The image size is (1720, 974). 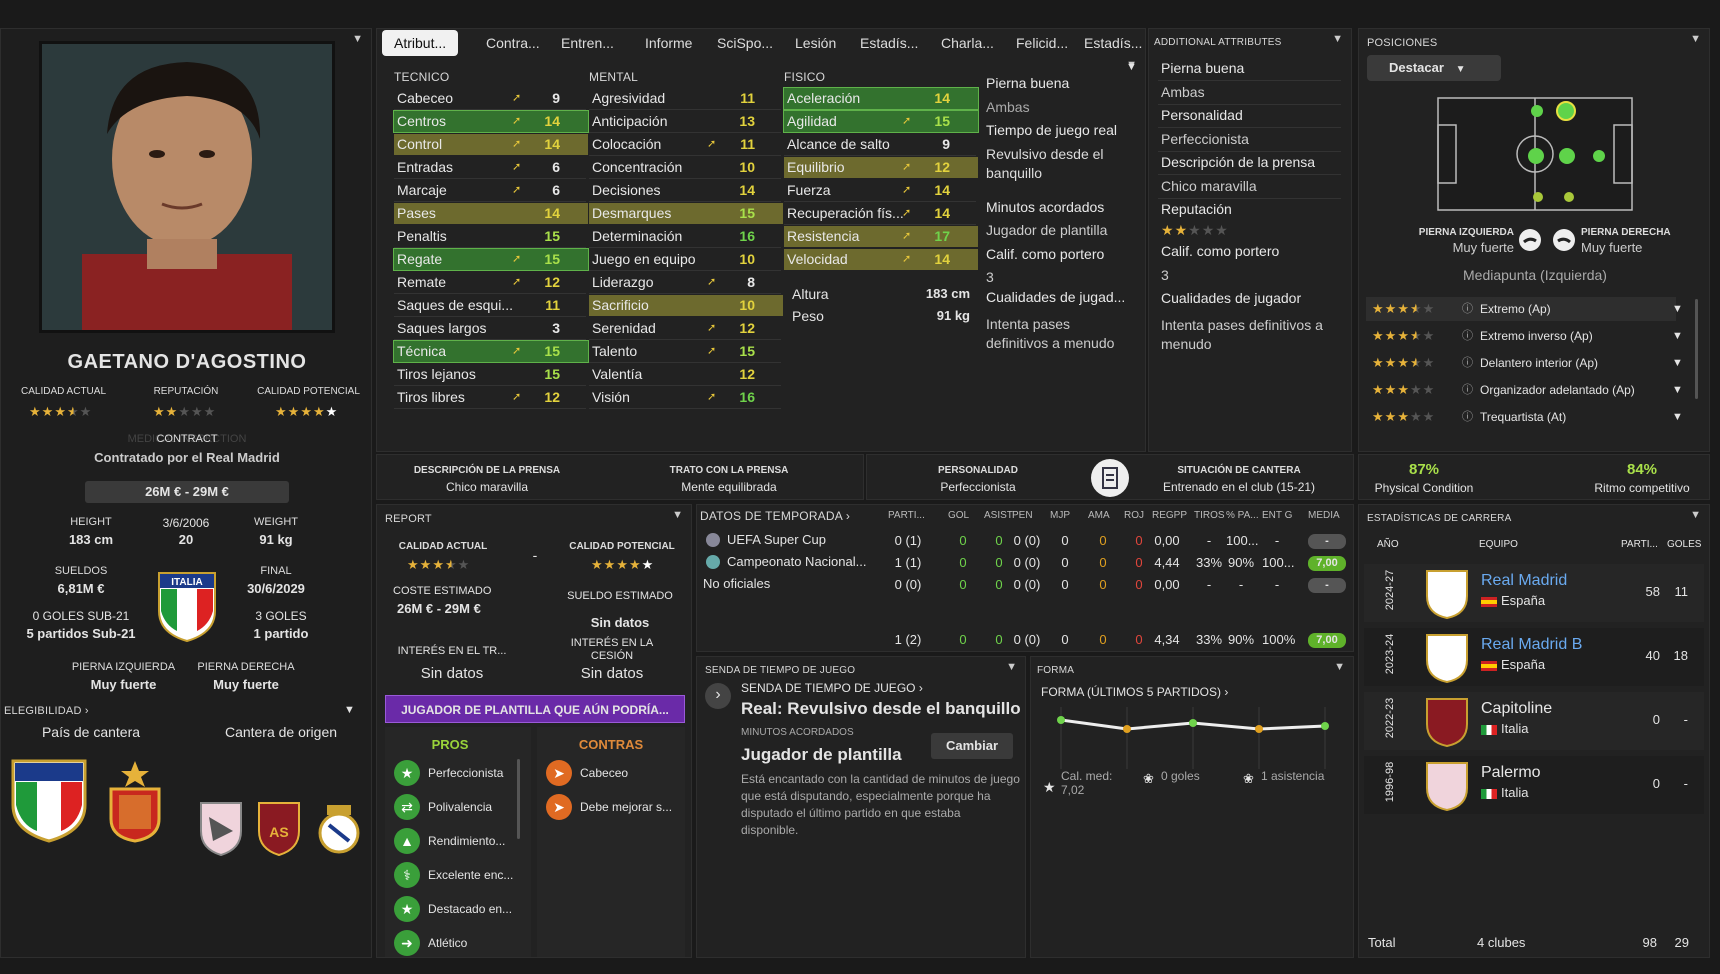 I want to click on role-row: ★★★★★ ⓘ Trequartista (At) ▼, so click(x=1524, y=417).